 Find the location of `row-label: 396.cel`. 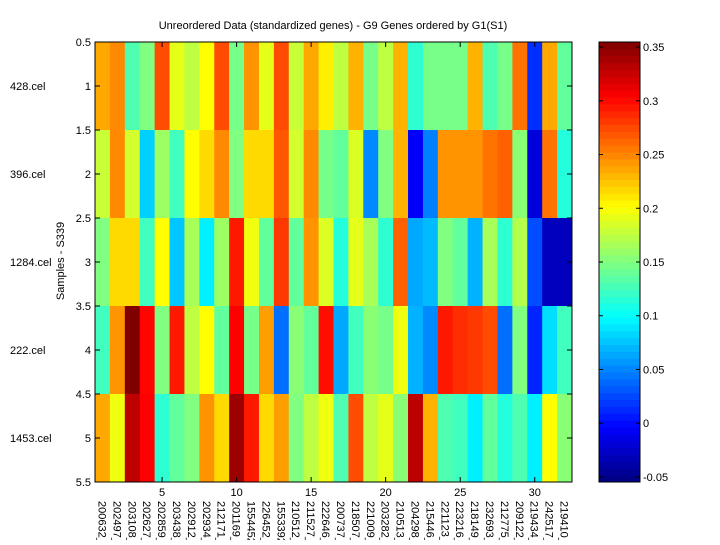

row-label: 396.cel is located at coordinates (27, 175).